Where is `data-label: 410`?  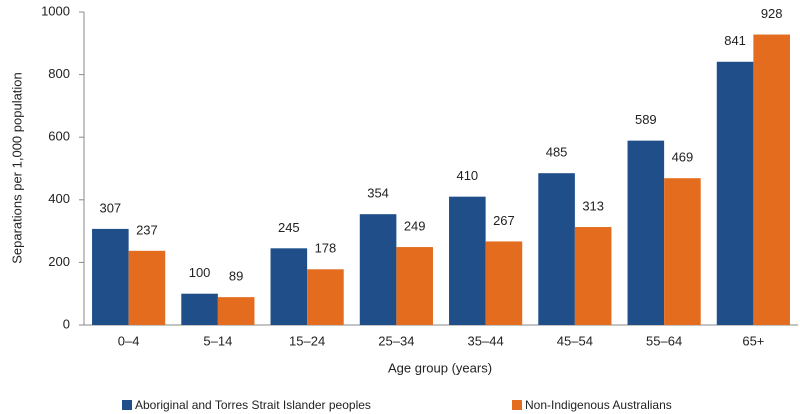
data-label: 410 is located at coordinates (467, 175).